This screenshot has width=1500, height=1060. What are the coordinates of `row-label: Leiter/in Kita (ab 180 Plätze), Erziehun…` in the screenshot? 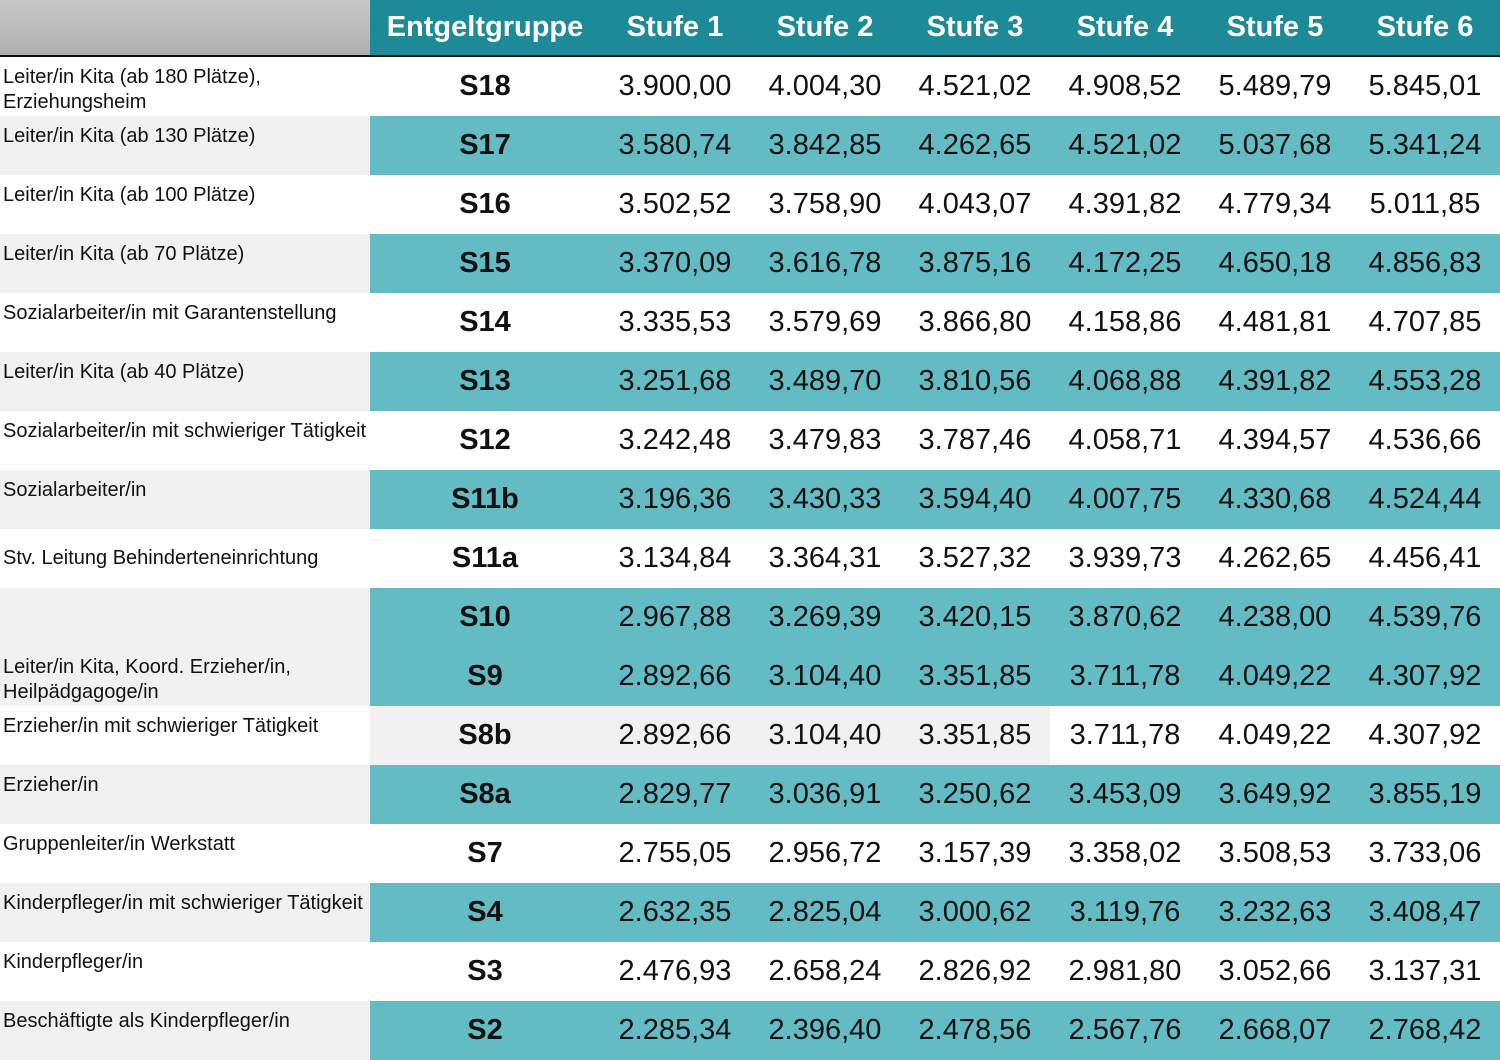 It's located at (132, 89).